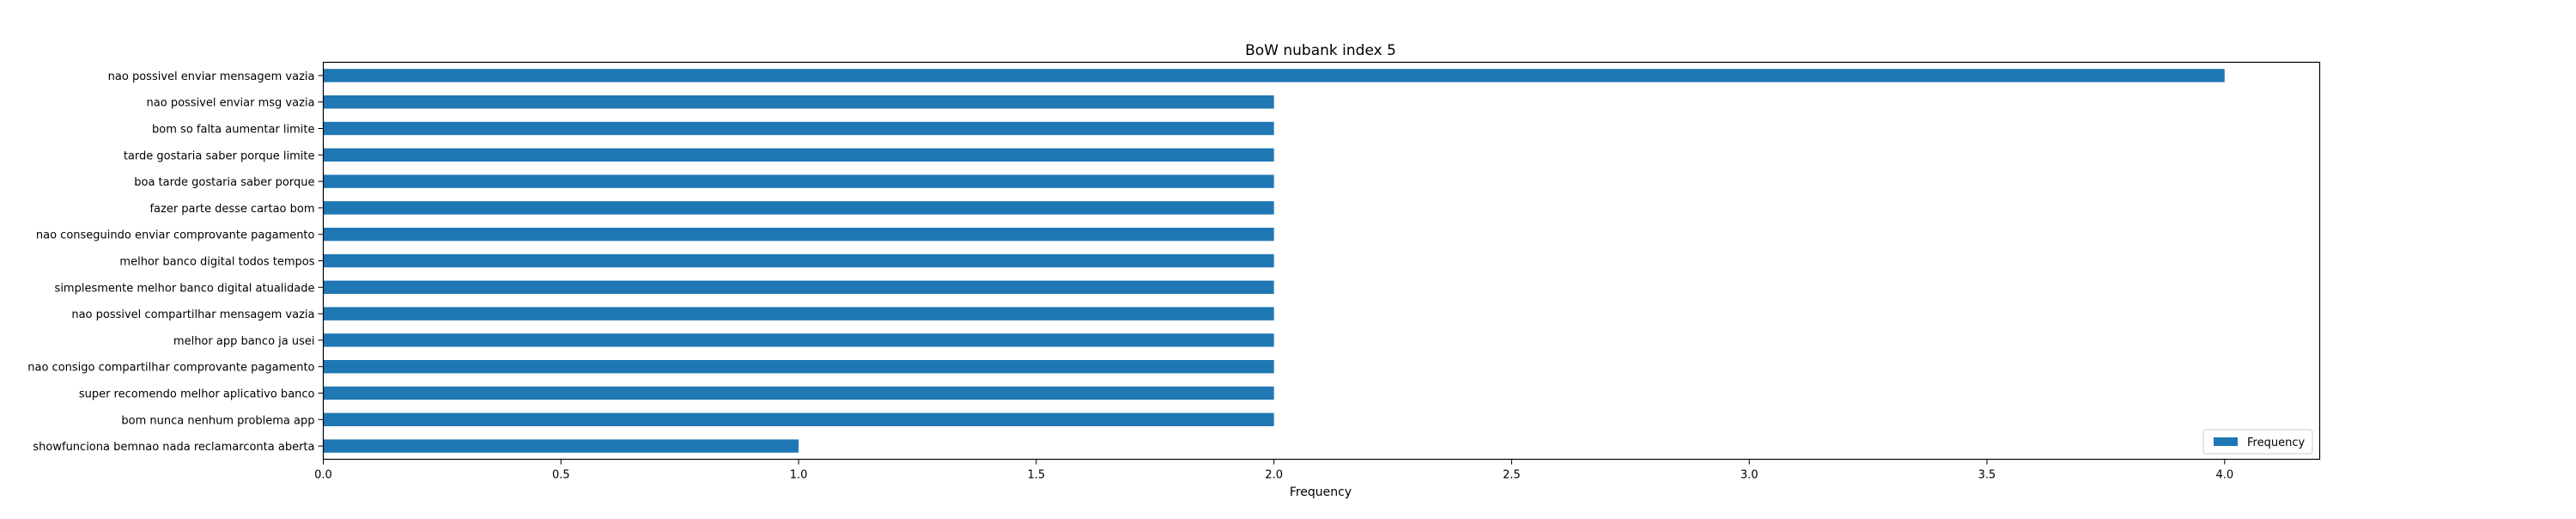 This screenshot has width=2576, height=519. What do you see at coordinates (1750, 475) in the screenshot?
I see `x-tick-label: 3.0` at bounding box center [1750, 475].